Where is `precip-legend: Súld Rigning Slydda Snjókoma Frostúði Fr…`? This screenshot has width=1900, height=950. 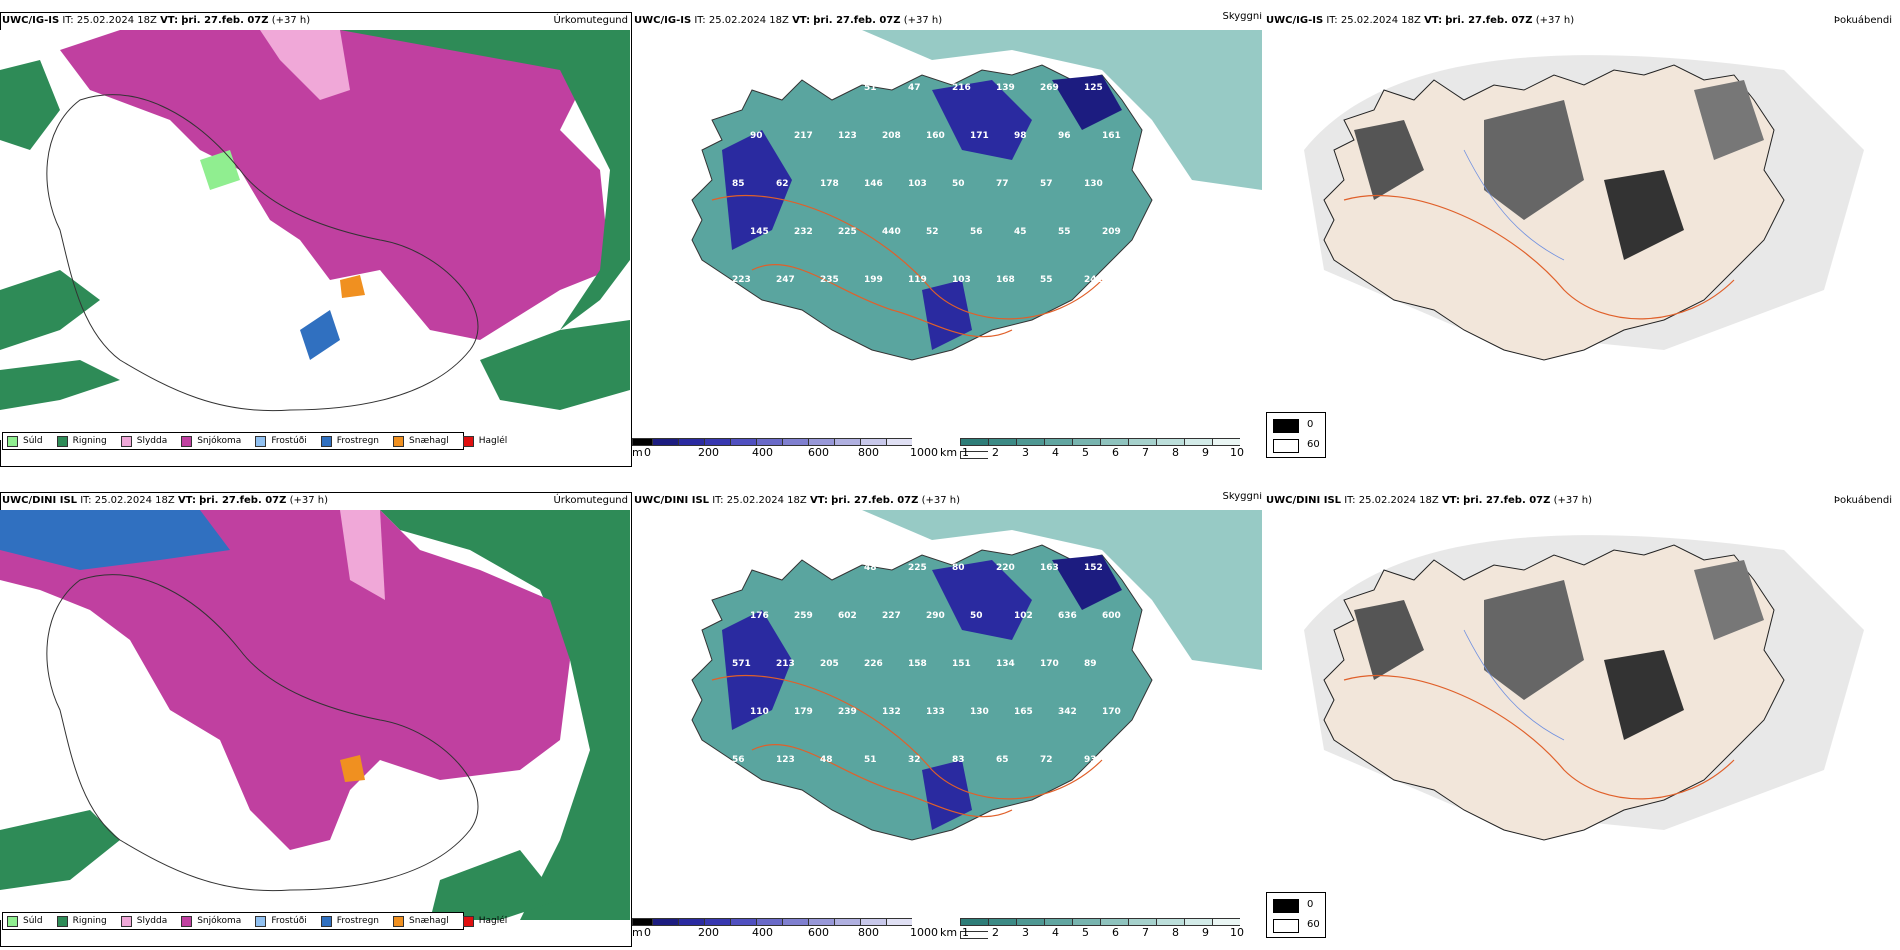
precip-legend: Súld Rigning Slydda Snjókoma Frostúði Fr… is located at coordinates (254, 921).